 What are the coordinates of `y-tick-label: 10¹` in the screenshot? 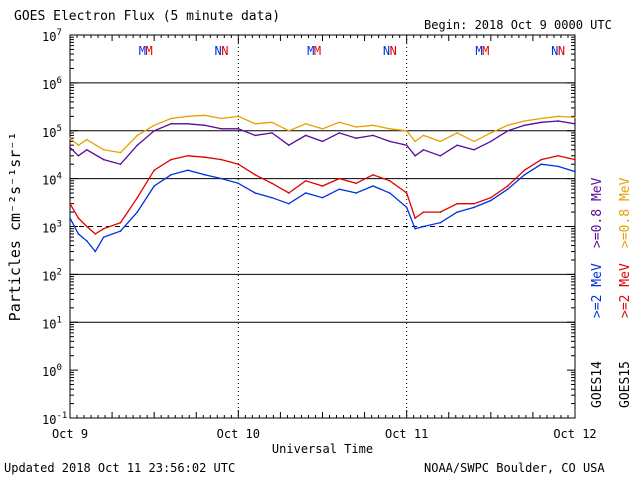 It's located at (52, 323).